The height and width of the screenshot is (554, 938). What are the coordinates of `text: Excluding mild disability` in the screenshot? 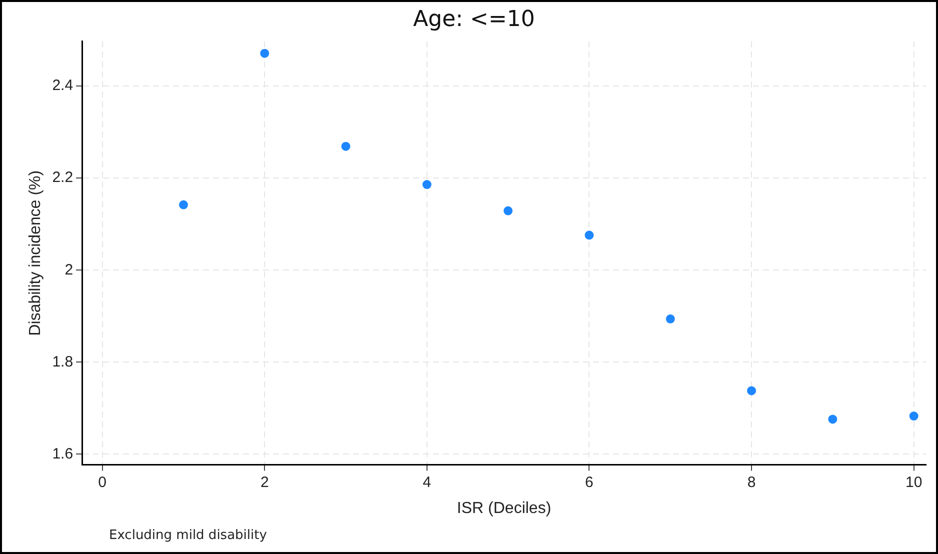 It's located at (188, 535).